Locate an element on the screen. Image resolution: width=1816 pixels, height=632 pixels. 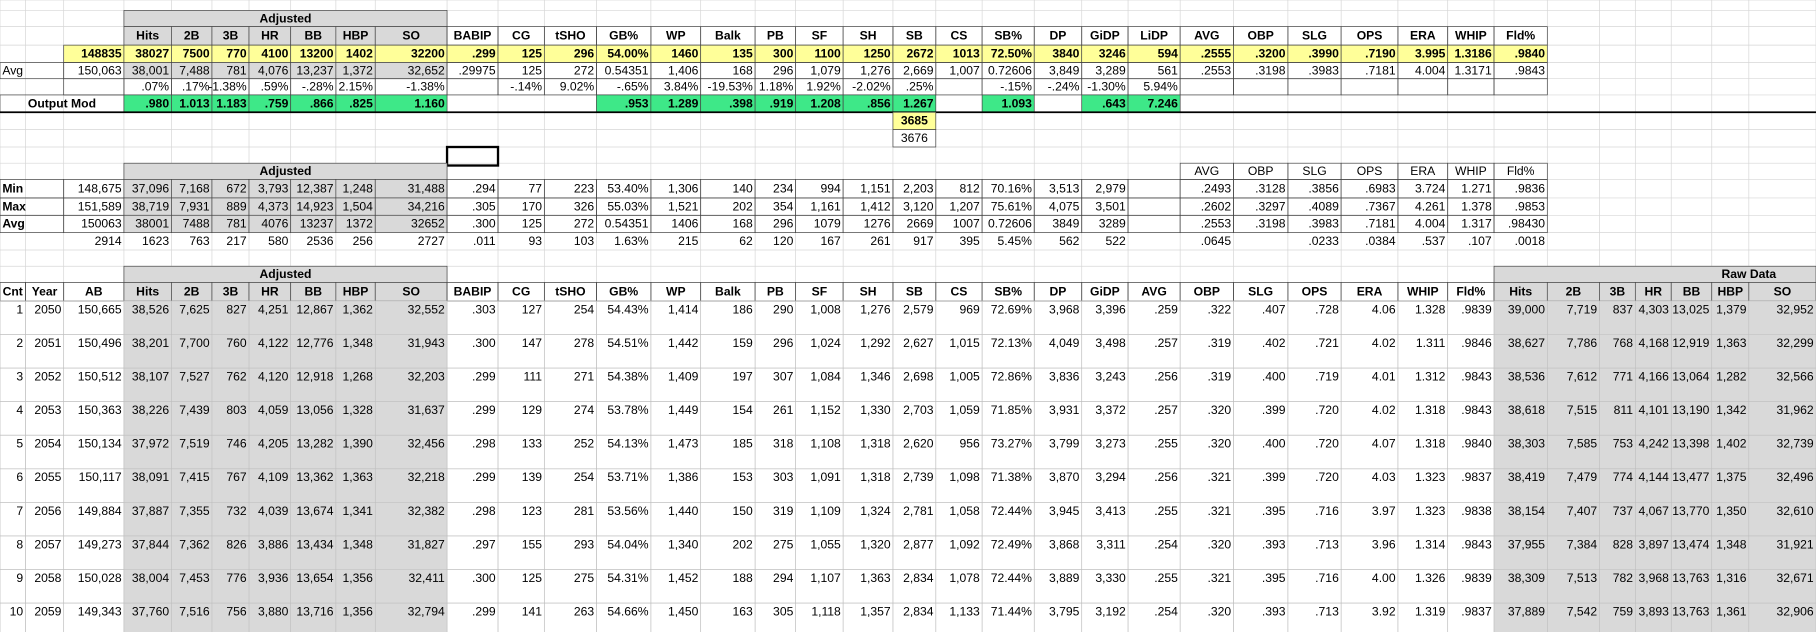
table-cell: 275 is located at coordinates (783, 544).